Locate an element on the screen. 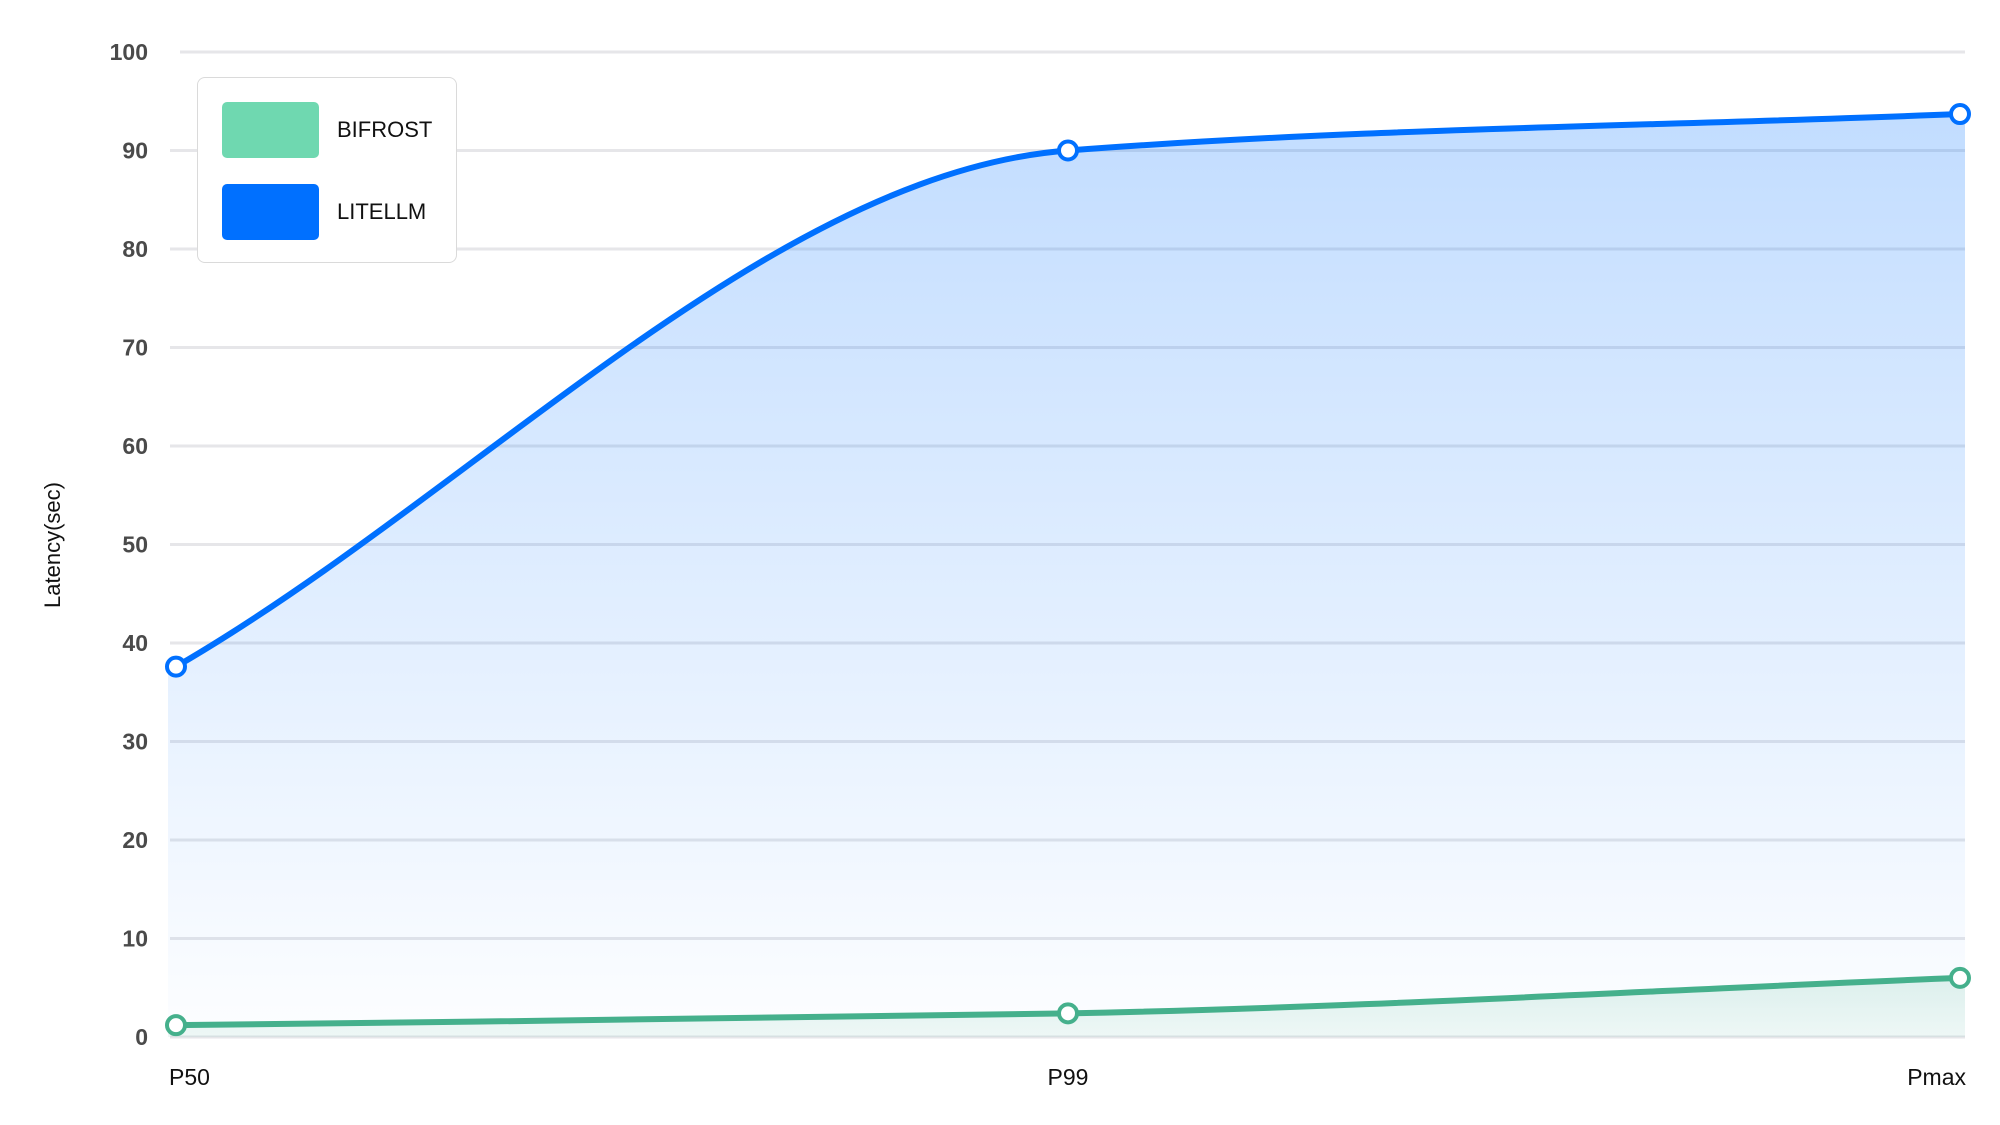  legend-item-bifrost: BIFROST is located at coordinates (327, 130).